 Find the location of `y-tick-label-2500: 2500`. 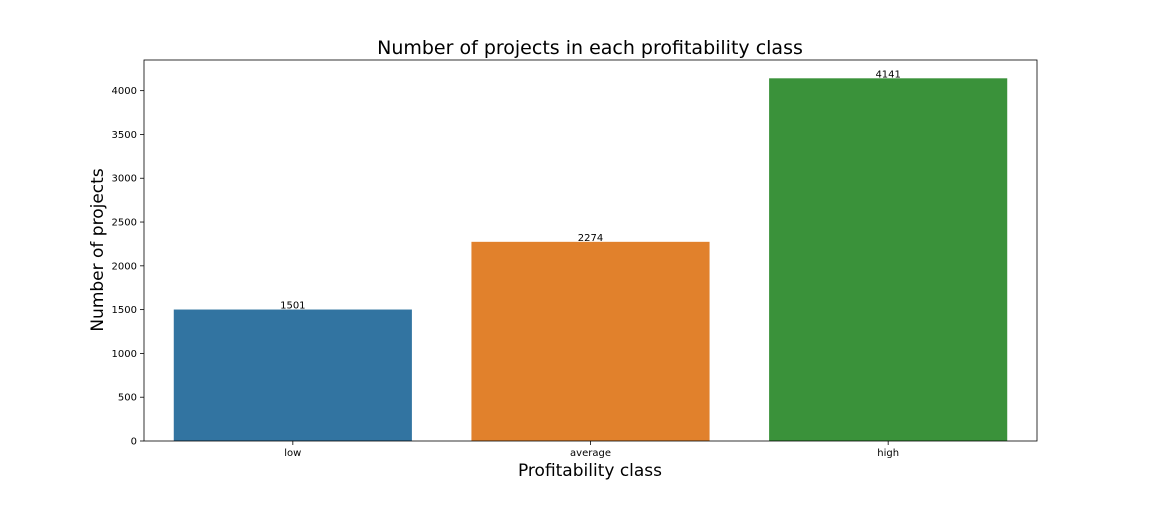

y-tick-label-2500: 2500 is located at coordinates (124, 223).